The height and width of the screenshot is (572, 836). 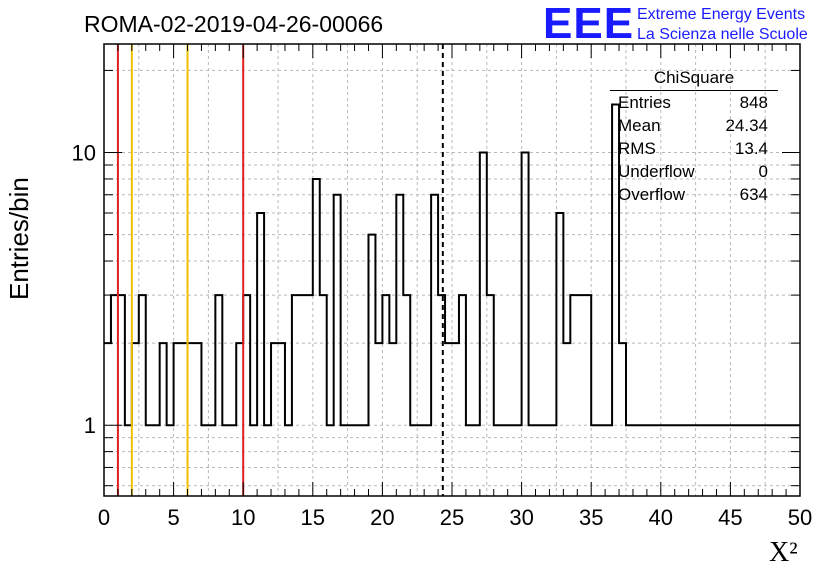 What do you see at coordinates (452, 517) in the screenshot?
I see `x-tick-label: 25` at bounding box center [452, 517].